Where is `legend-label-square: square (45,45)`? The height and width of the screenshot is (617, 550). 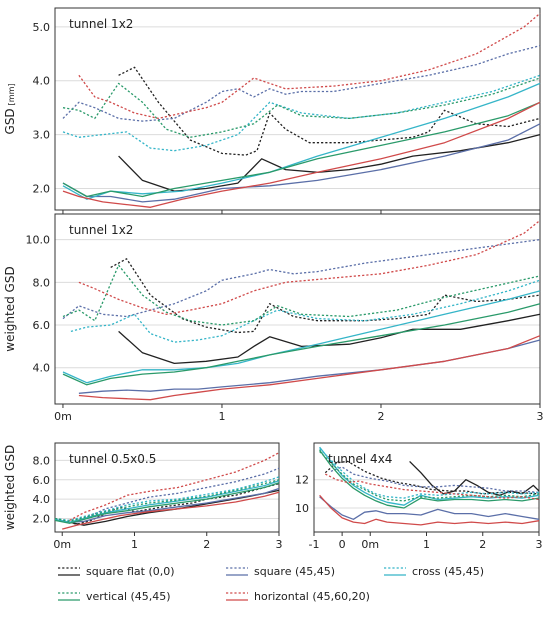 legend-label-square: square (45,45) is located at coordinates (294, 571).